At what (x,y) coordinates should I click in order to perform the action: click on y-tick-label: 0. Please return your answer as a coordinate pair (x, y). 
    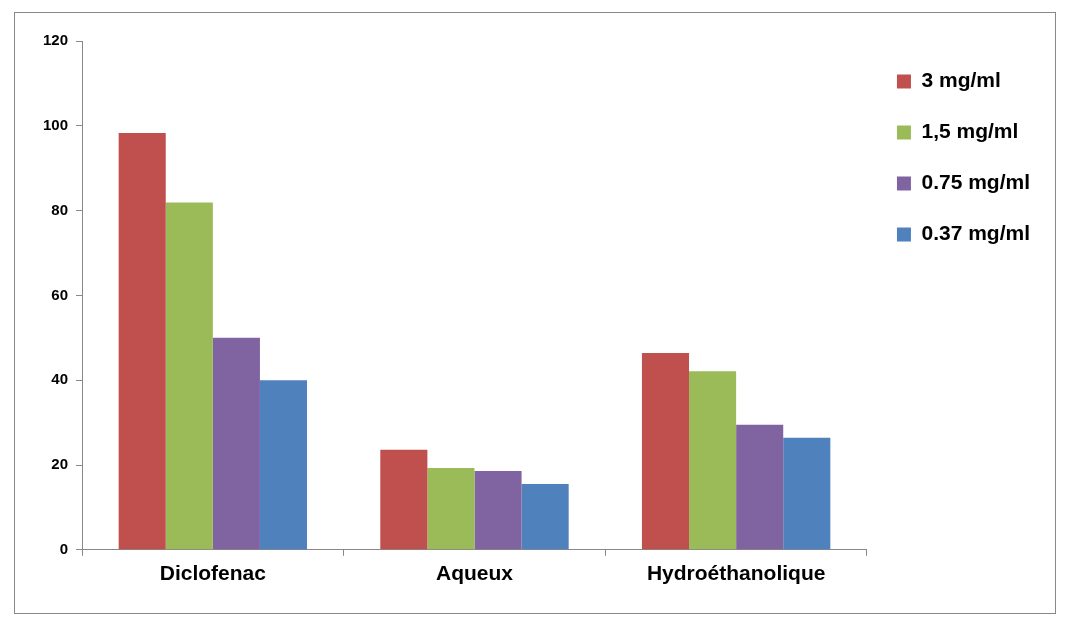
    Looking at the image, I should click on (64, 548).